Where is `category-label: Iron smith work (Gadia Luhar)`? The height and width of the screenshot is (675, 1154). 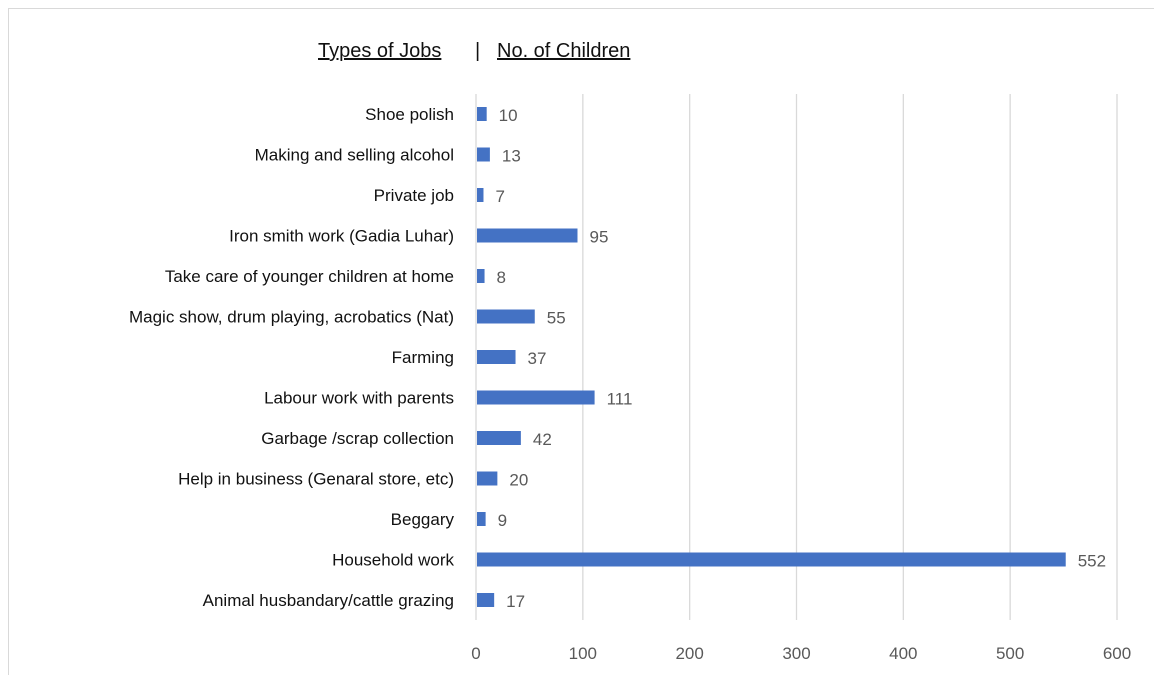 category-label: Iron smith work (Gadia Luhar) is located at coordinates (341, 236).